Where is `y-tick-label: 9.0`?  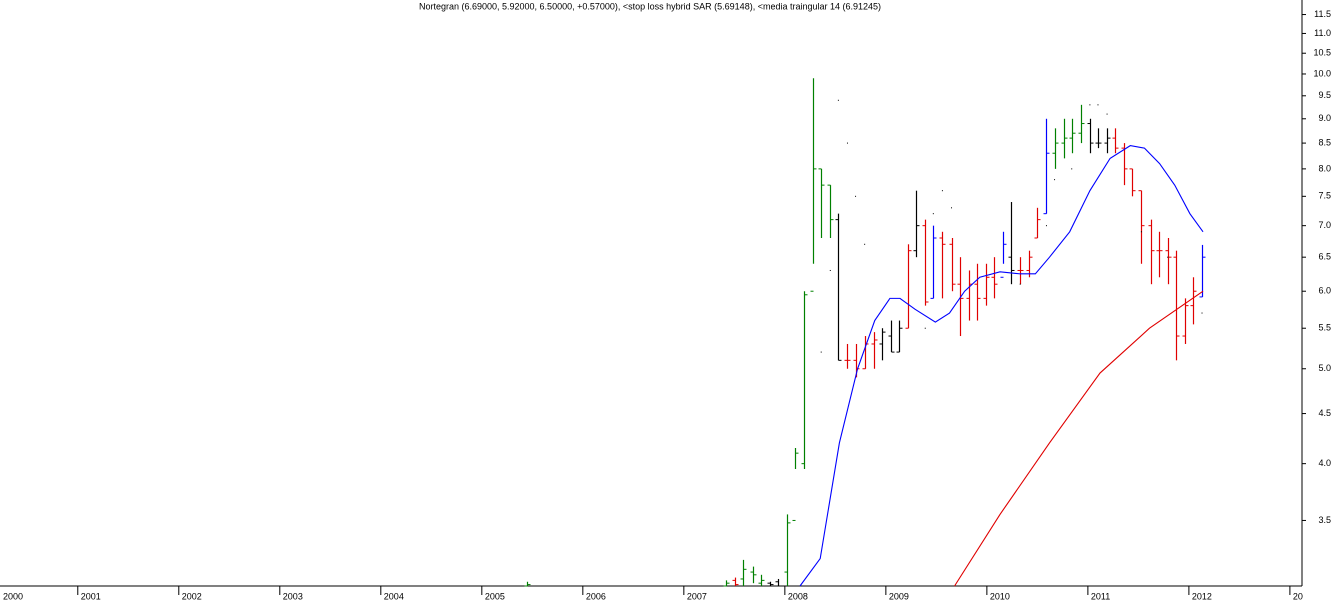 y-tick-label: 9.0 is located at coordinates (1324, 118).